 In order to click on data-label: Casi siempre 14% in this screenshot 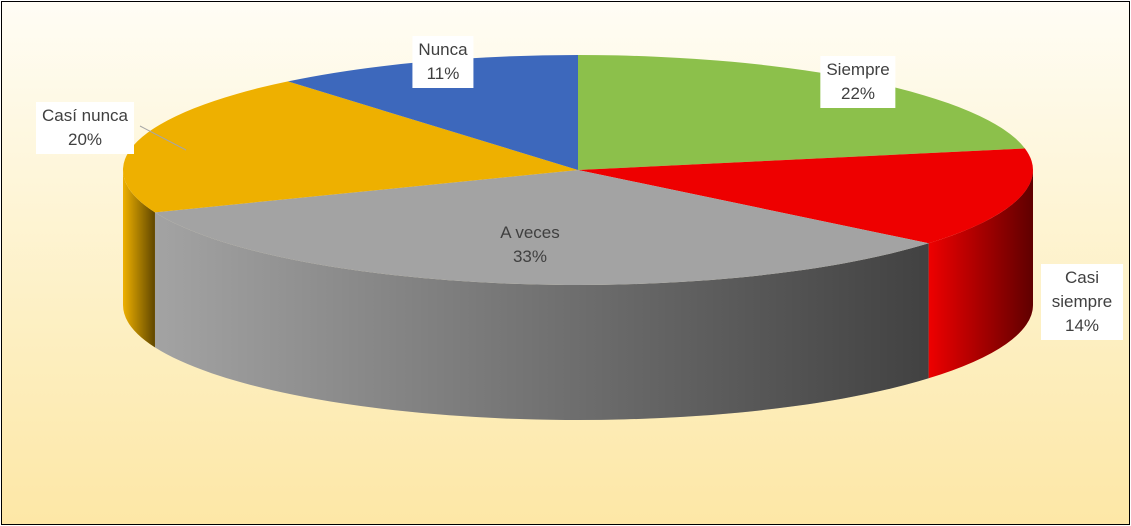, I will do `click(1082, 302)`.